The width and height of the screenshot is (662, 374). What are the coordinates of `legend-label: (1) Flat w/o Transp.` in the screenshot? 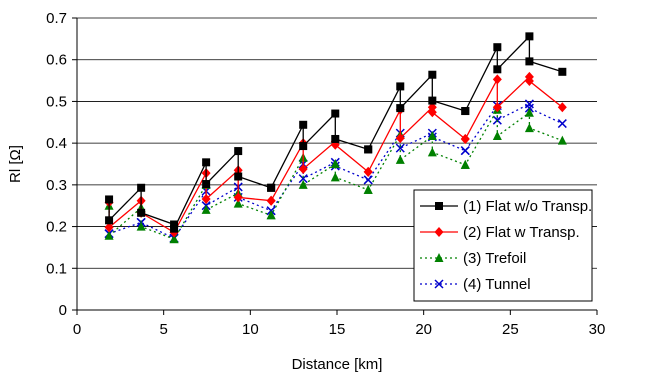 It's located at (527, 206).